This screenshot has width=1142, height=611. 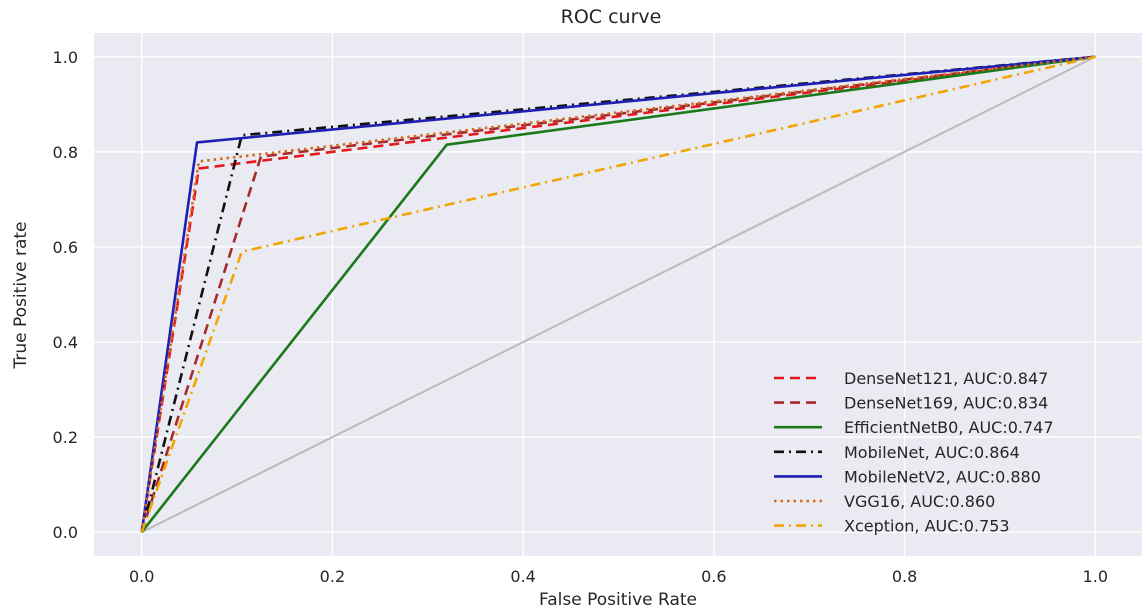 What do you see at coordinates (1095, 576) in the screenshot?
I see `x-tick-label: 1.0` at bounding box center [1095, 576].